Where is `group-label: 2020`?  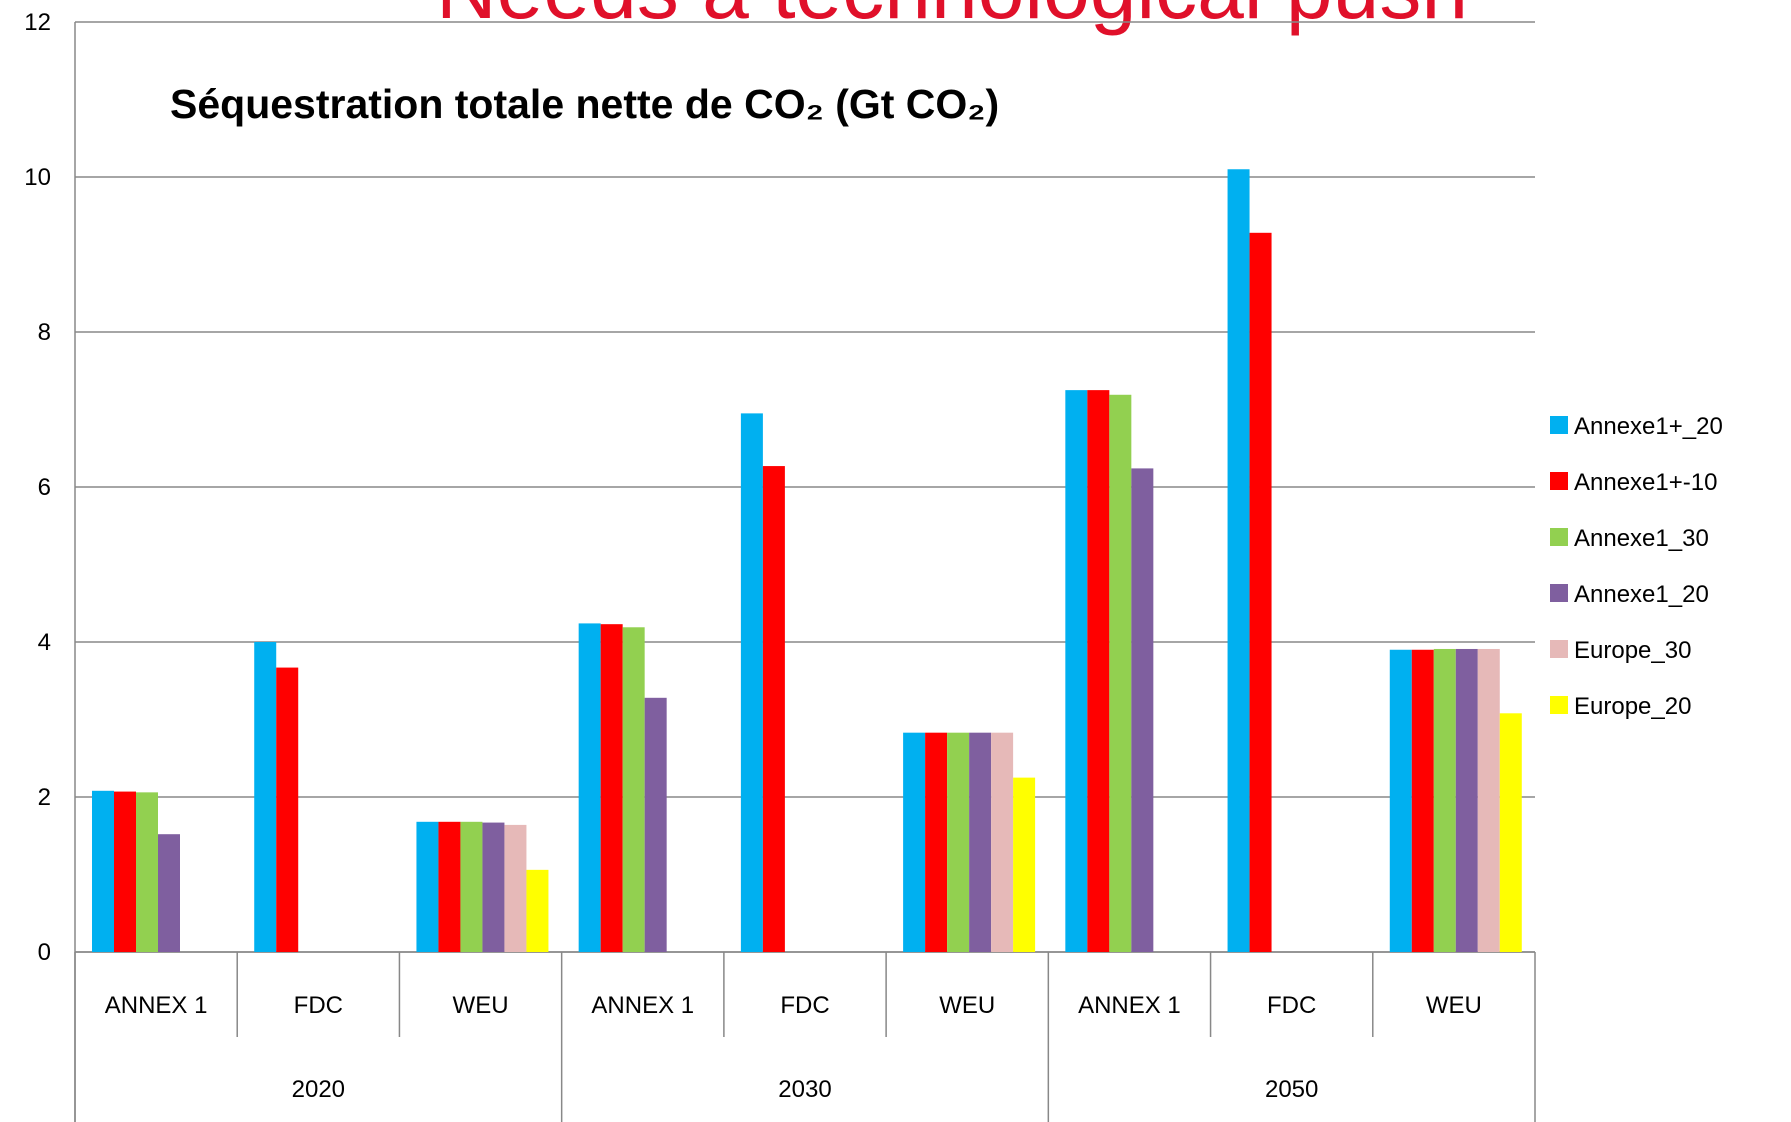 group-label: 2020 is located at coordinates (318, 1089).